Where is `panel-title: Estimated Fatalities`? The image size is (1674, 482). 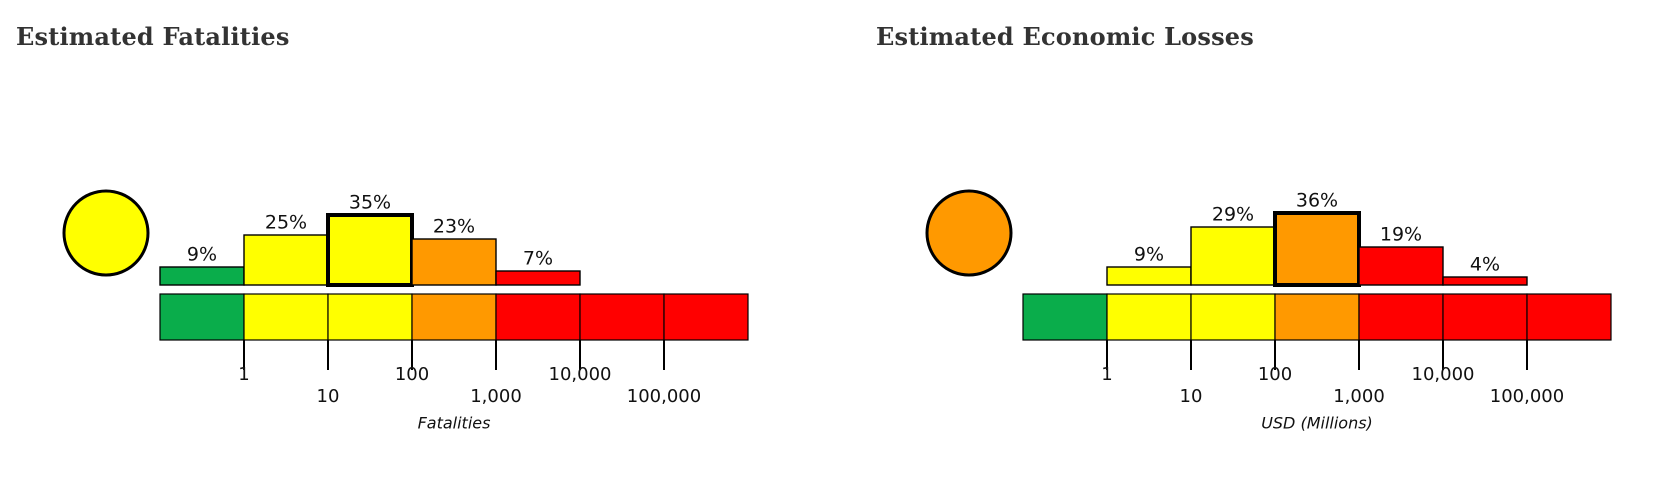
panel-title: Estimated Fatalities is located at coordinates (153, 36).